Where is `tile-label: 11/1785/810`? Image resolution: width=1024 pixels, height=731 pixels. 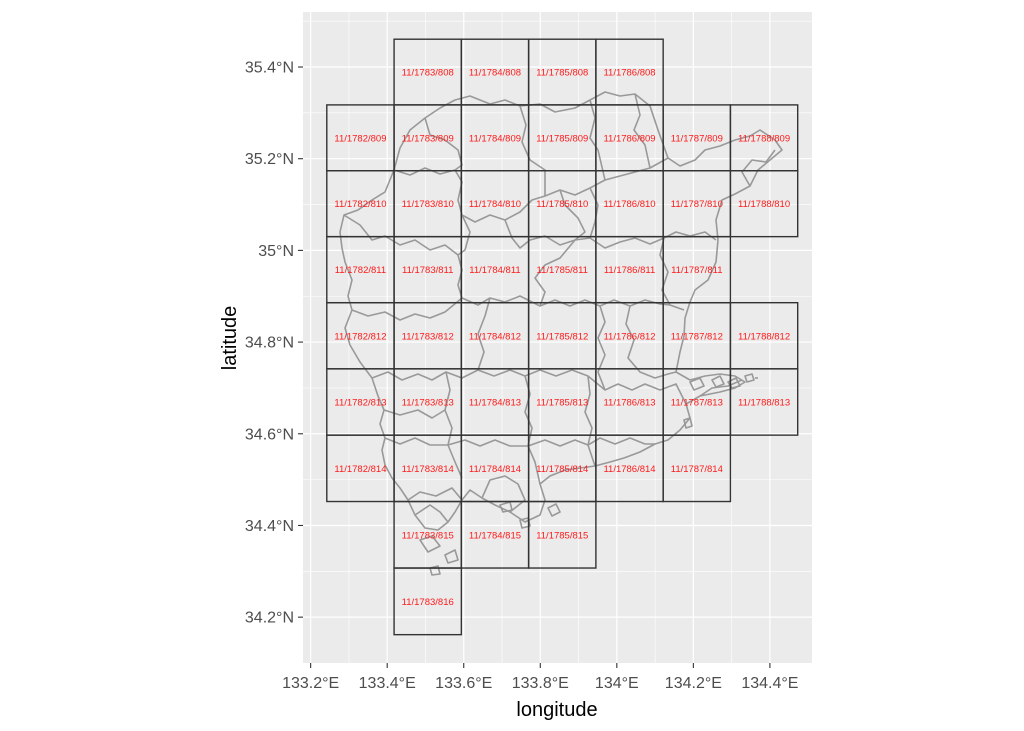
tile-label: 11/1785/810 is located at coordinates (562, 204).